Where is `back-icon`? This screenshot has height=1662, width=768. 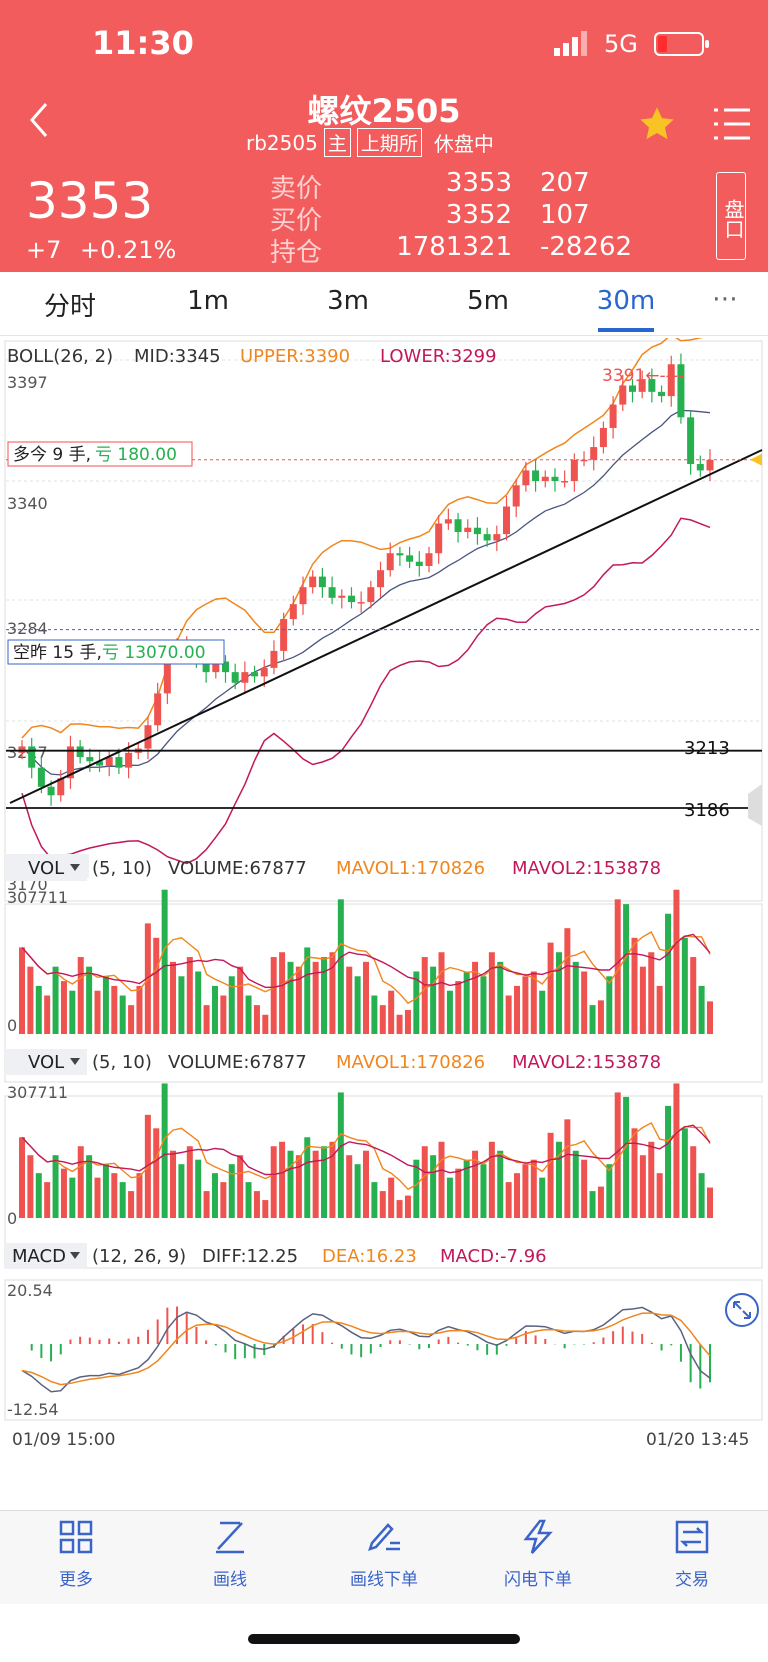 back-icon is located at coordinates (39, 122).